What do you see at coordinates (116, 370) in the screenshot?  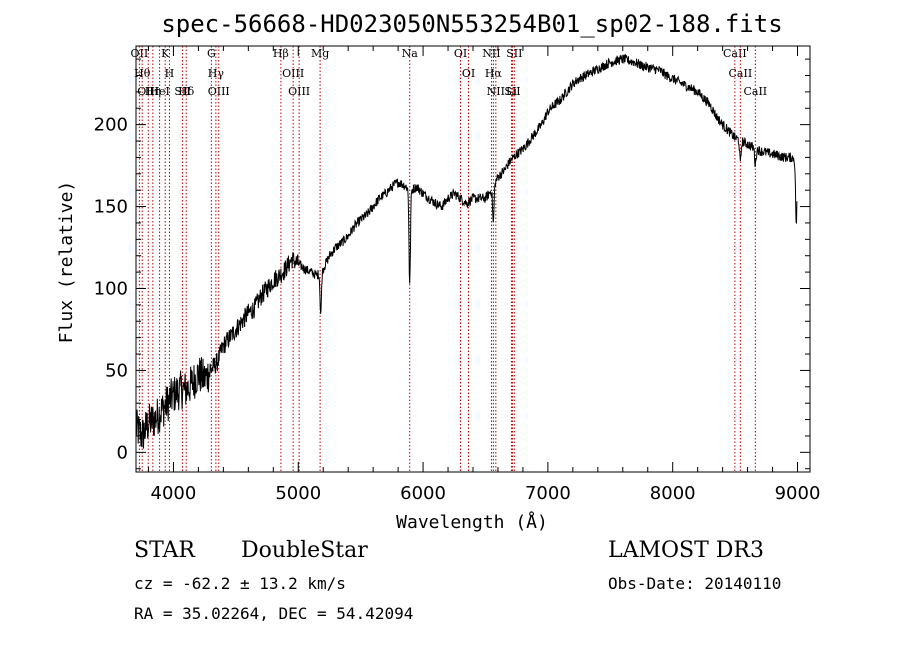 I see `y-tick-label: 50` at bounding box center [116, 370].